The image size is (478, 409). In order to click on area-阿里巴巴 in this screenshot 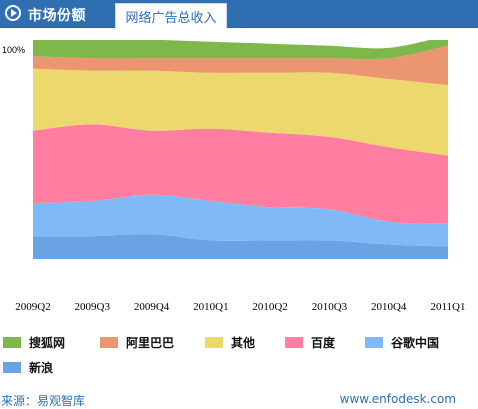, I will do `click(240, 65)`.